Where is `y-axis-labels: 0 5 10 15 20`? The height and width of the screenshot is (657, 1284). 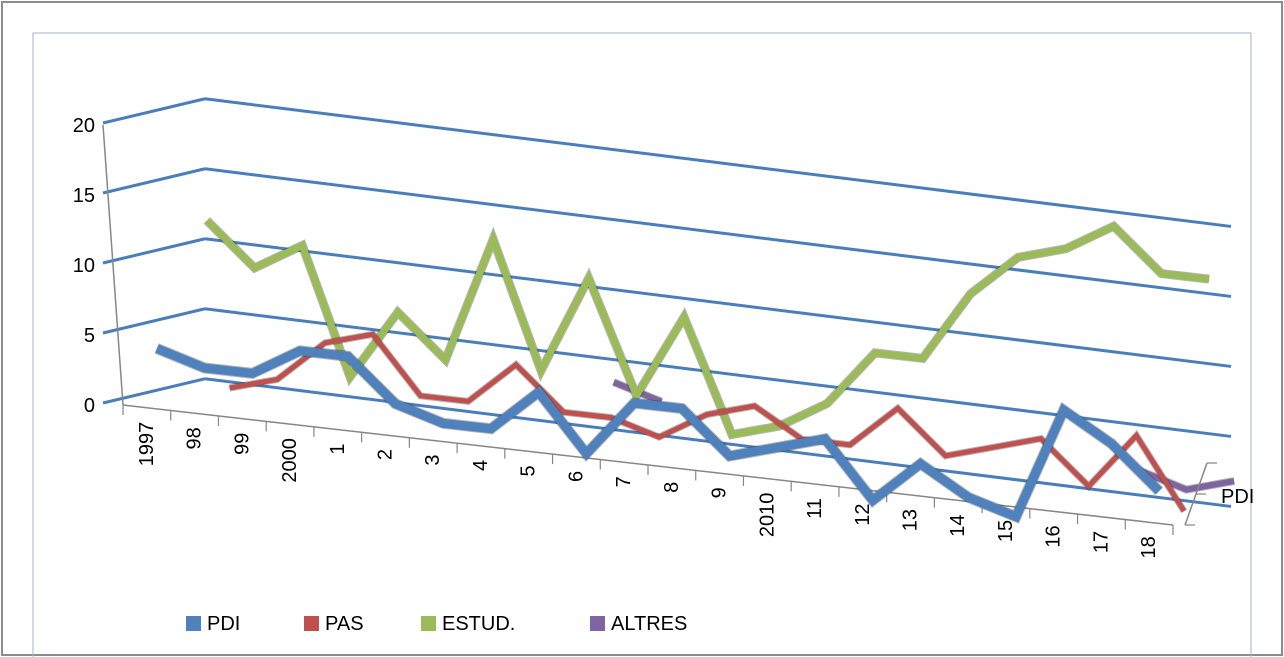
y-axis-labels: 0 5 10 15 20 is located at coordinates (84, 266).